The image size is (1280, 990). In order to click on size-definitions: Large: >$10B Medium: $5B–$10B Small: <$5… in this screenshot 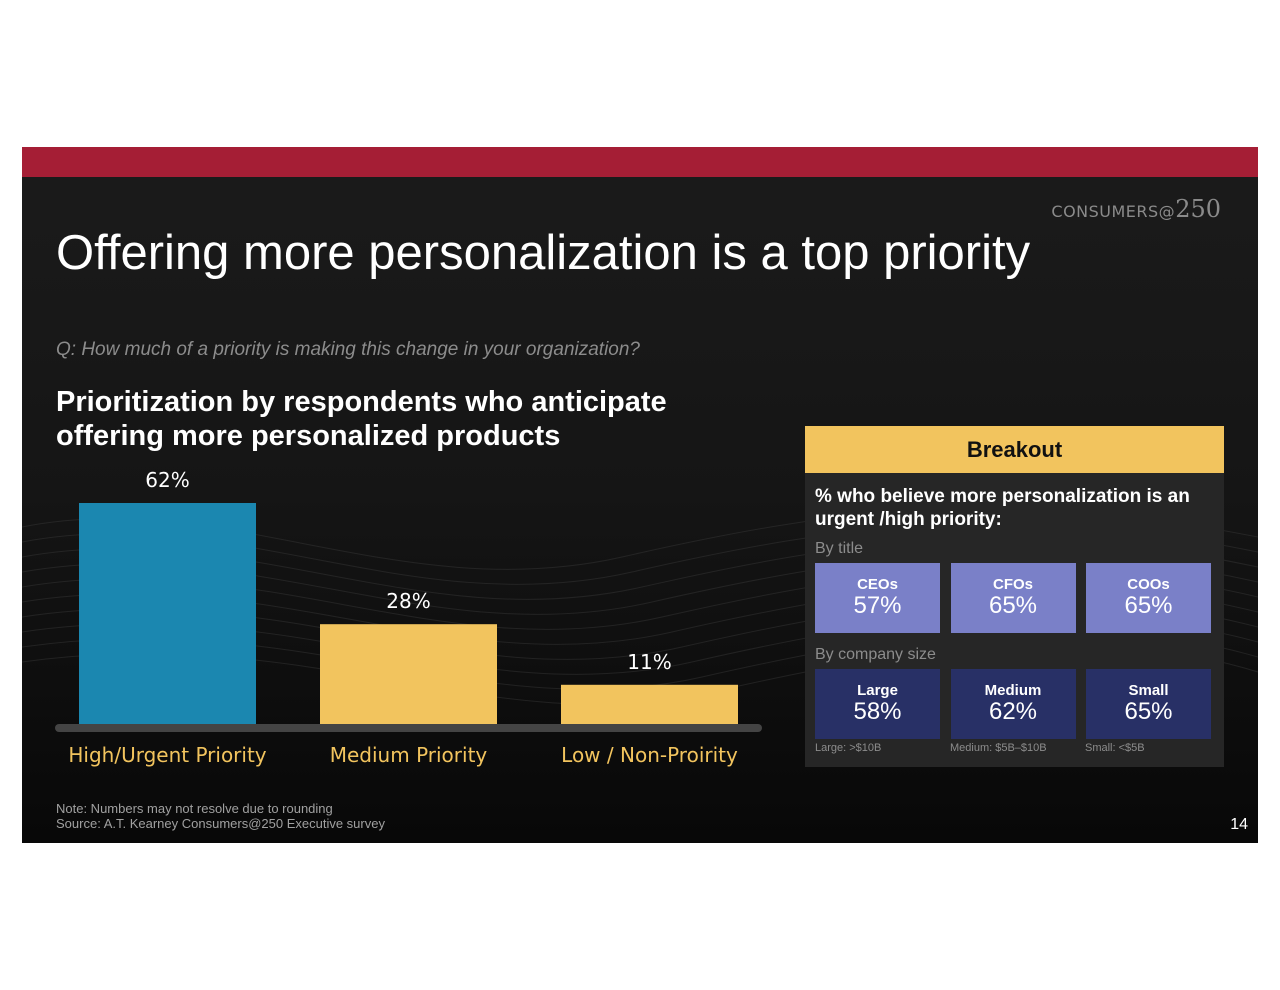, I will do `click(1020, 748)`.